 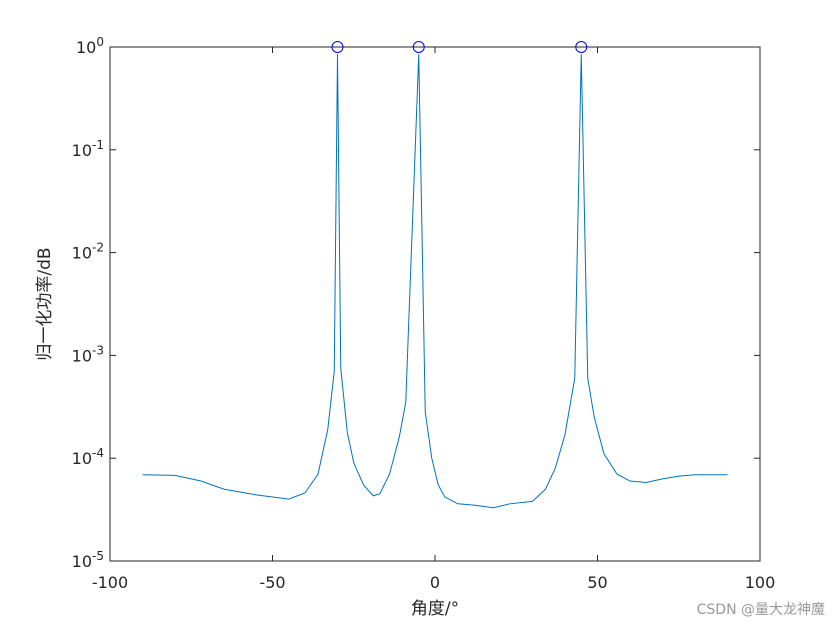 I want to click on watermark: CSDN @量大龙神魔, so click(x=761, y=610).